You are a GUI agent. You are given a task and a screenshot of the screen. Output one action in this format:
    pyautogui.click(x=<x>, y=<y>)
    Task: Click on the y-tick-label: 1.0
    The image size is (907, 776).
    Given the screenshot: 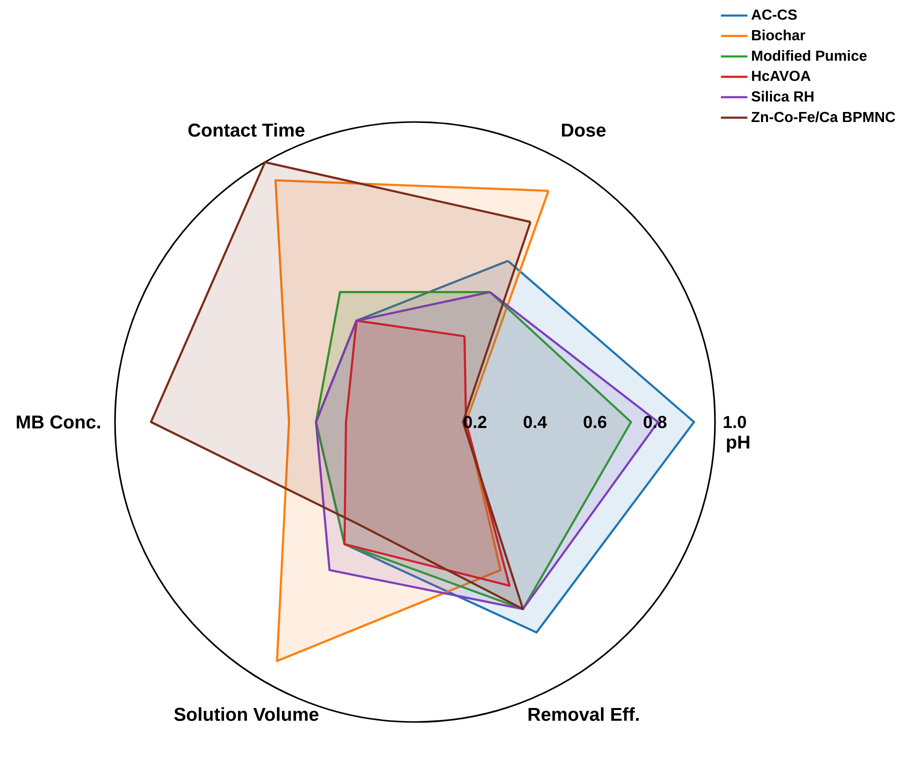 What is the action you would take?
    pyautogui.click(x=735, y=422)
    